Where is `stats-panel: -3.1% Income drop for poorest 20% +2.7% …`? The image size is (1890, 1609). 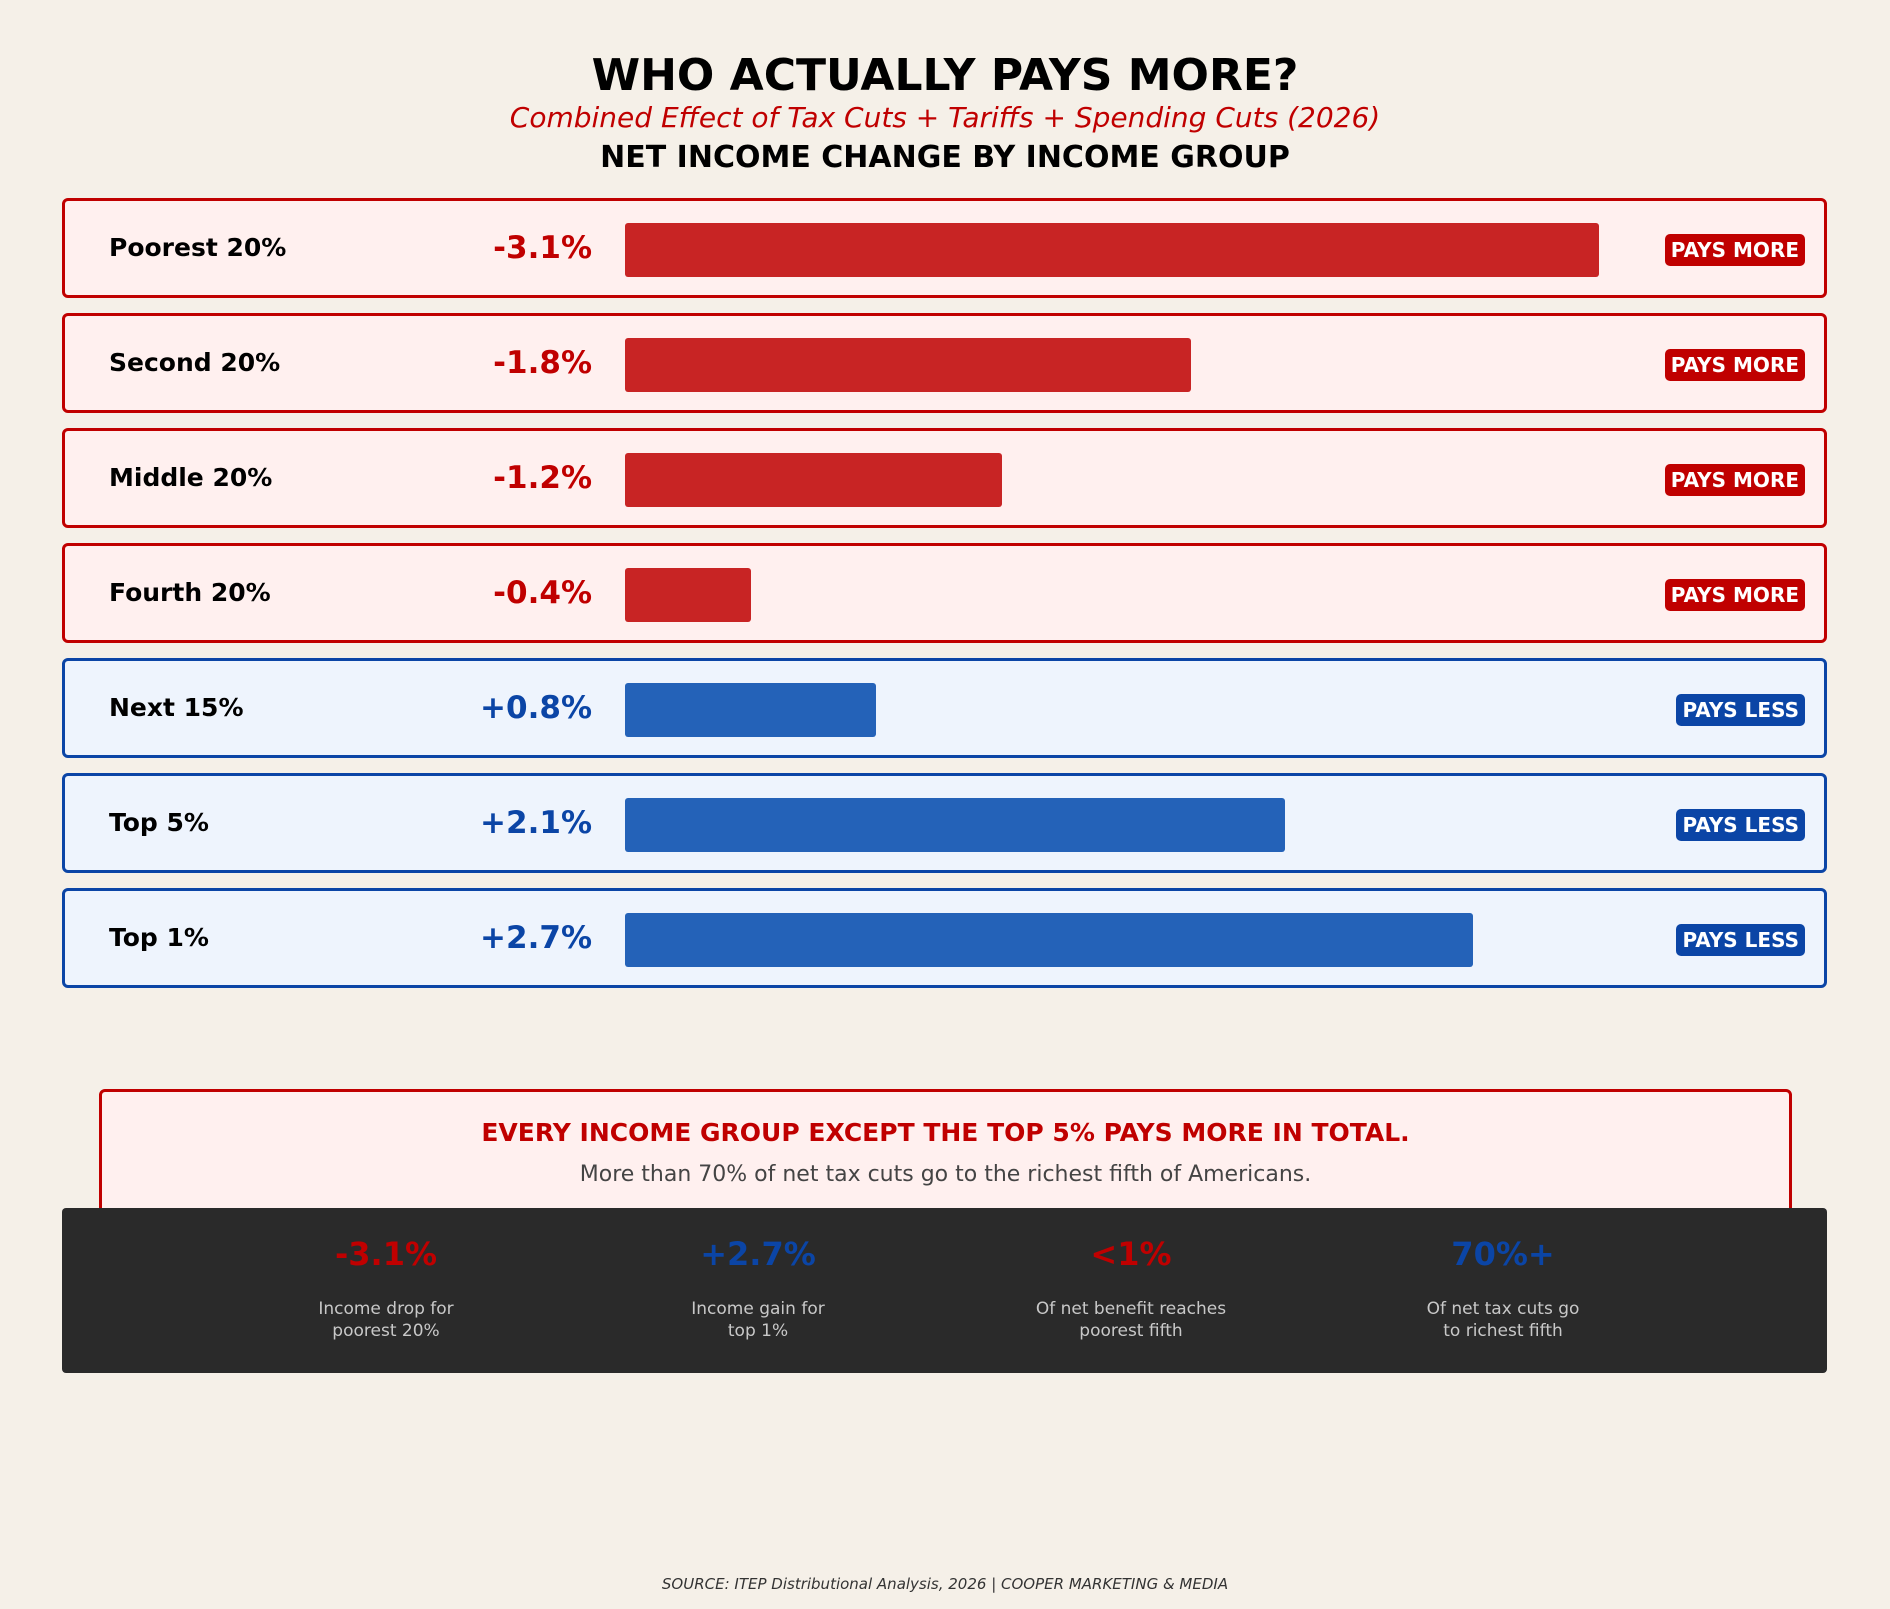 stats-panel: -3.1% Income drop for poorest 20% +2.7% … is located at coordinates (944, 1290).